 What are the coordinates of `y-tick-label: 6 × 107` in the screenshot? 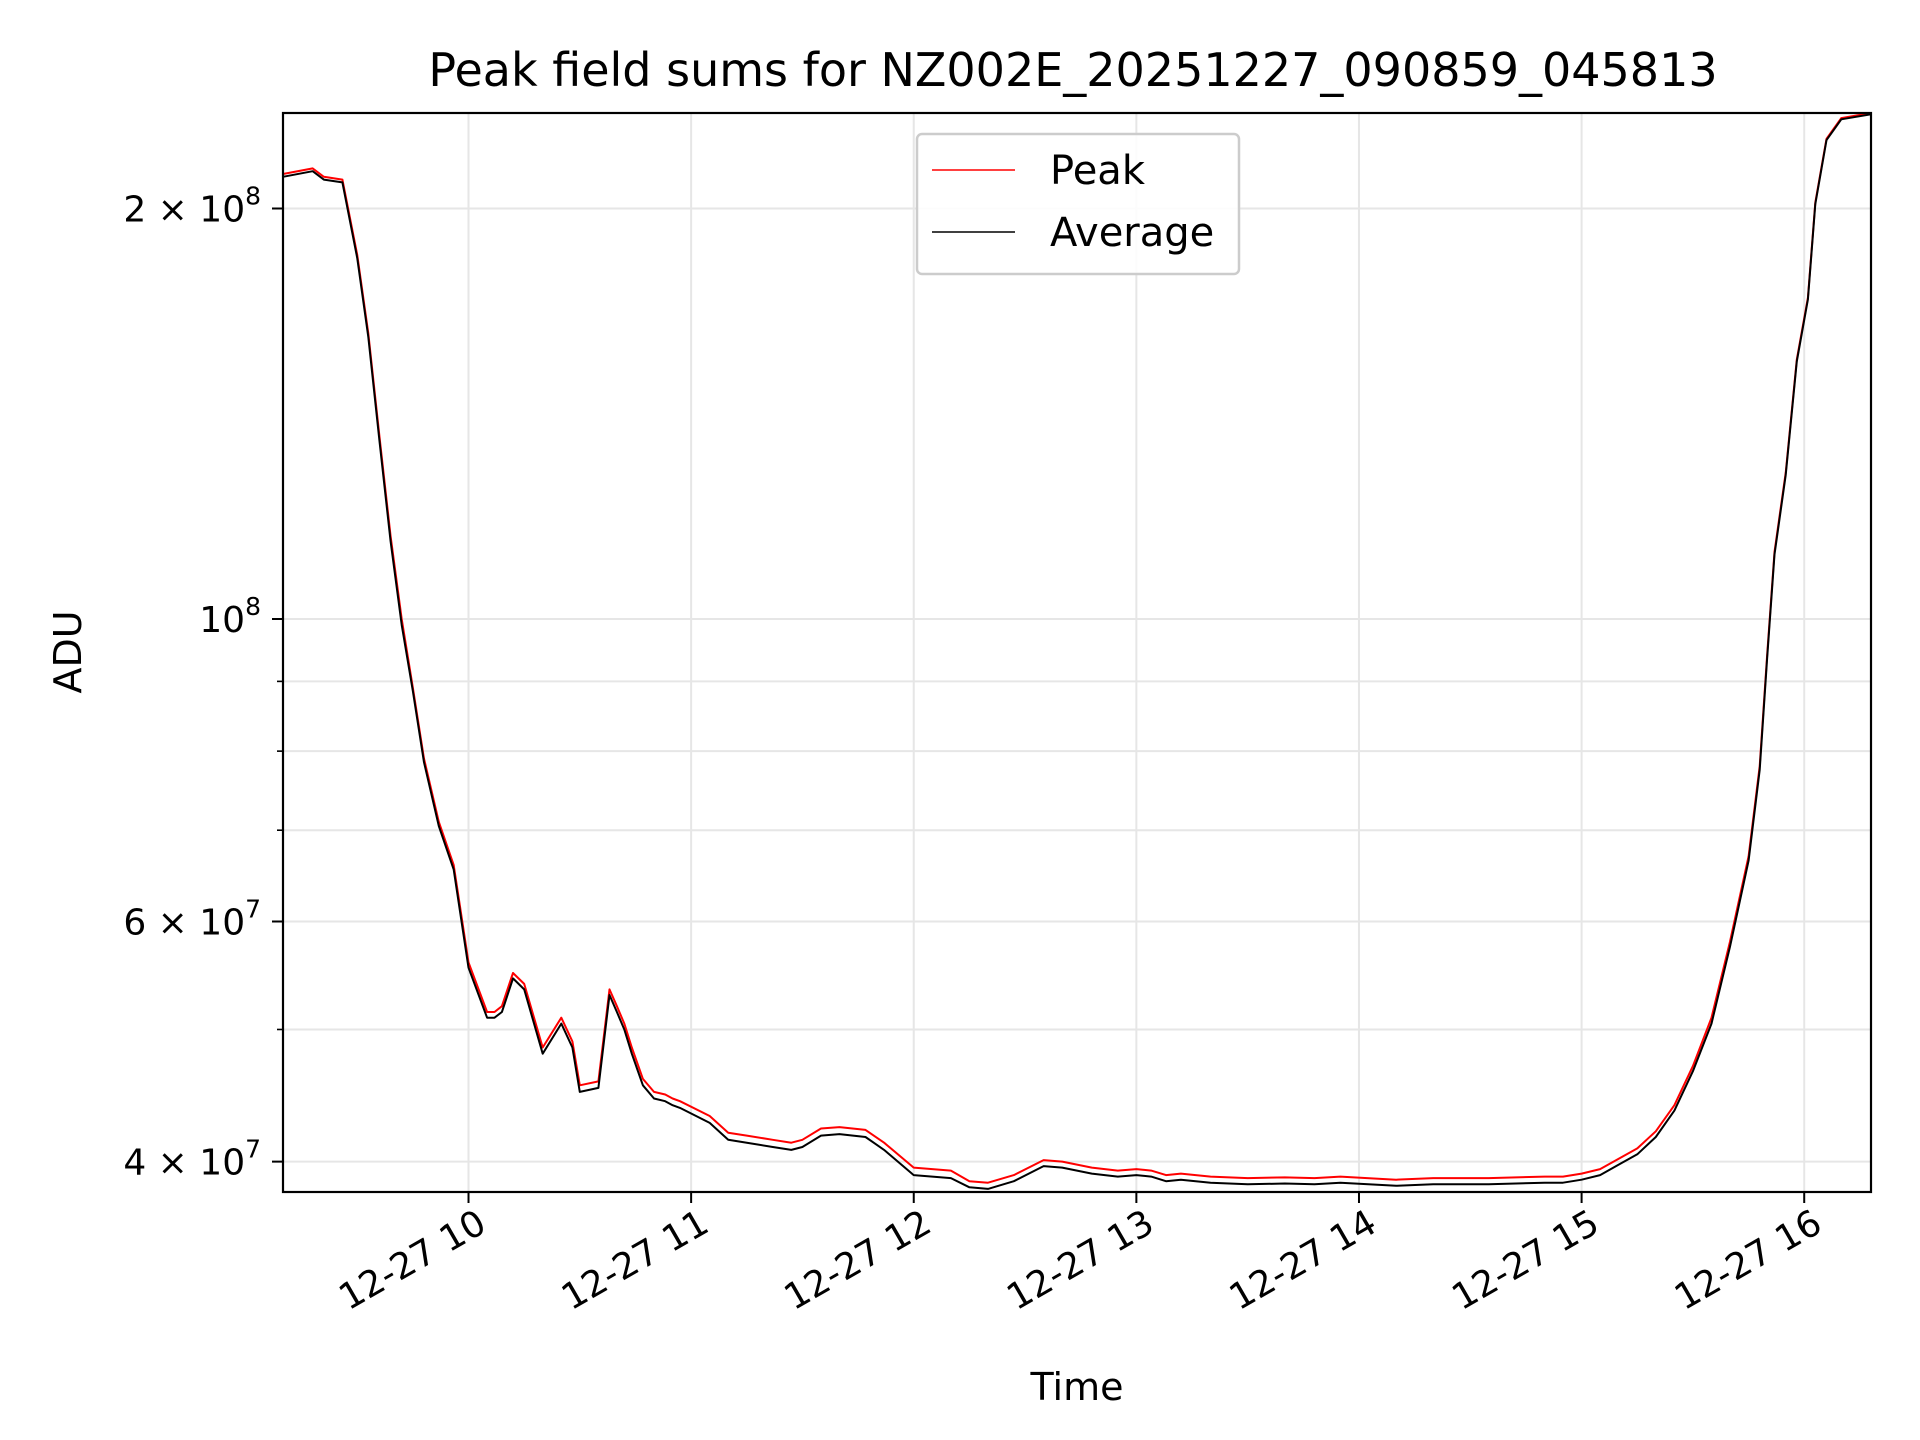 It's located at (192, 919).